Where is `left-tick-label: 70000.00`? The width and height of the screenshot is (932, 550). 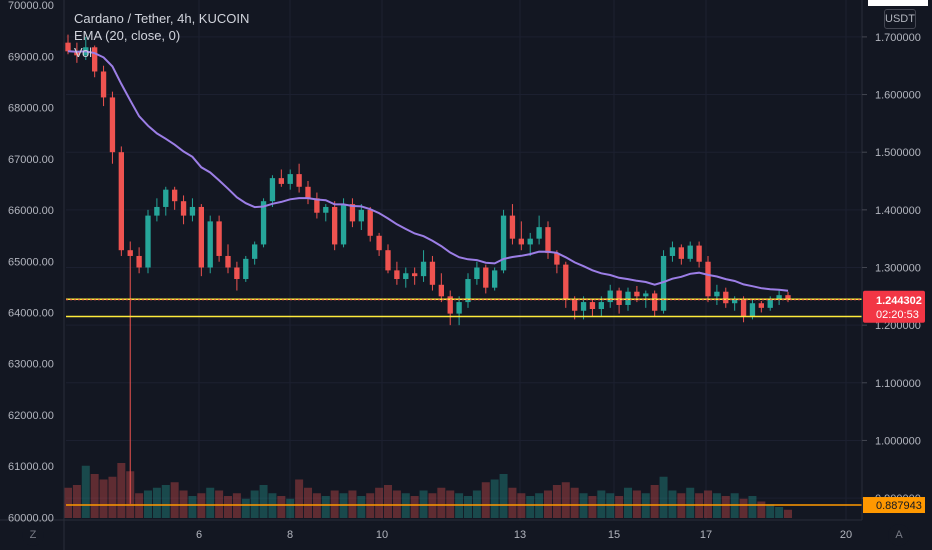 left-tick-label: 70000.00 is located at coordinates (31, 6).